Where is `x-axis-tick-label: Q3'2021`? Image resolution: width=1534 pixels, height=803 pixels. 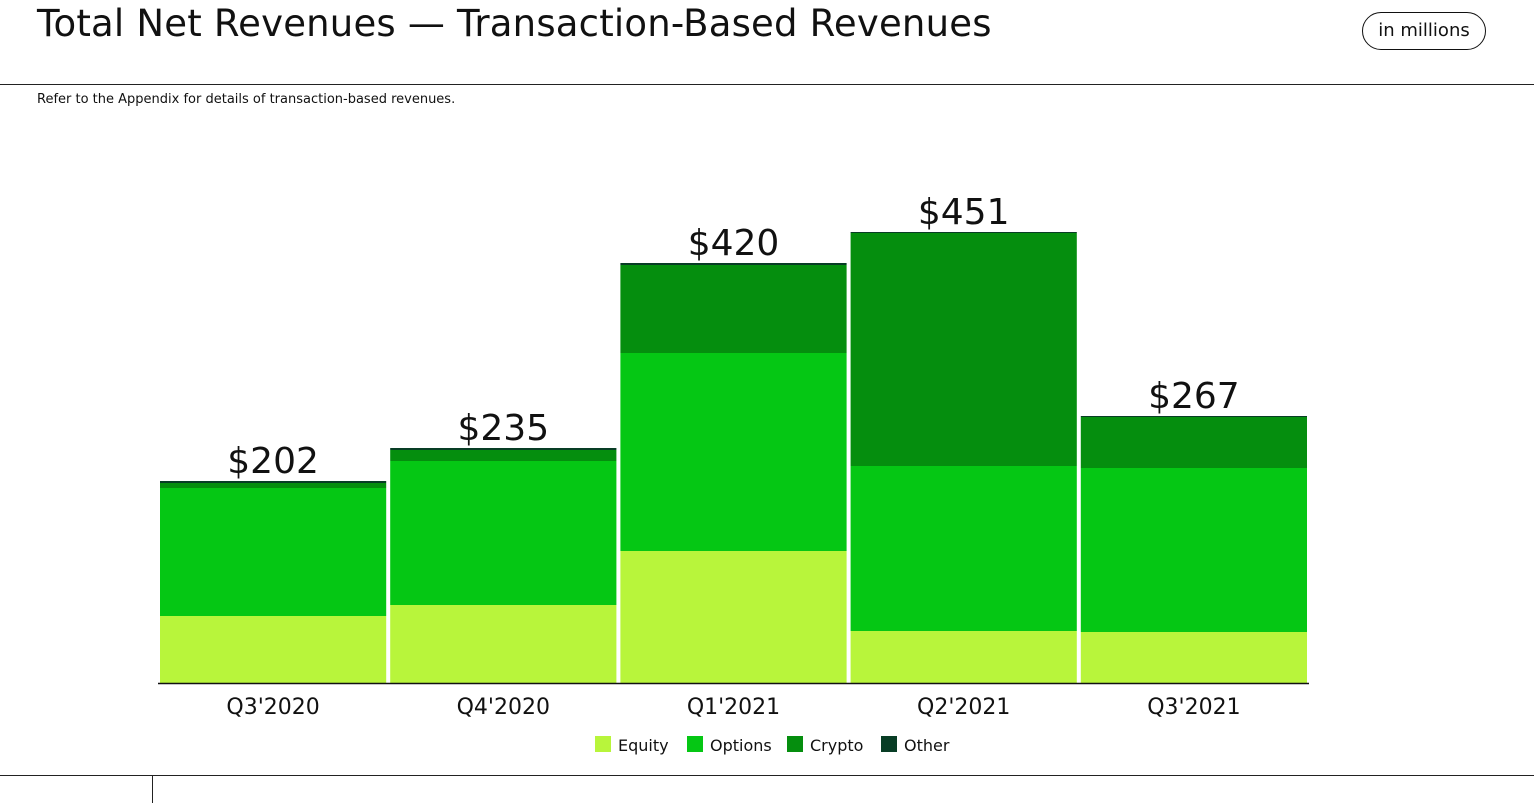 x-axis-tick-label: Q3'2021 is located at coordinates (1193, 707).